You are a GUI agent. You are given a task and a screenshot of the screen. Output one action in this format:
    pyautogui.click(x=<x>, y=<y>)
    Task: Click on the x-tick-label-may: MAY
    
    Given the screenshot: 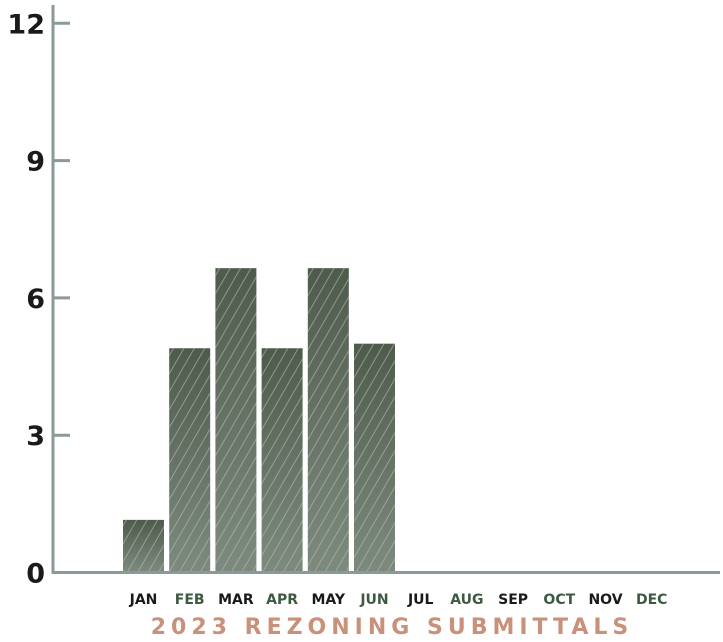 What is the action you would take?
    pyautogui.click(x=329, y=600)
    